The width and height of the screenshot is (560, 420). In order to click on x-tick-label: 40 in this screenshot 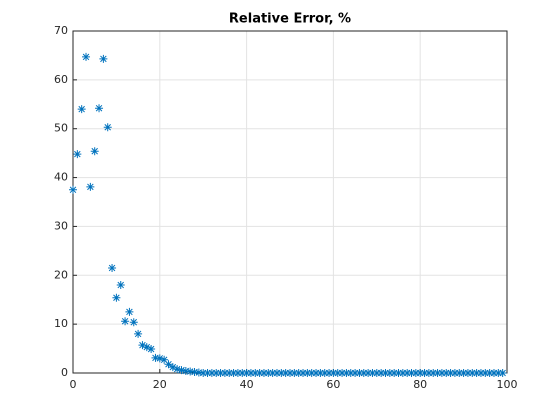, I will do `click(247, 384)`.